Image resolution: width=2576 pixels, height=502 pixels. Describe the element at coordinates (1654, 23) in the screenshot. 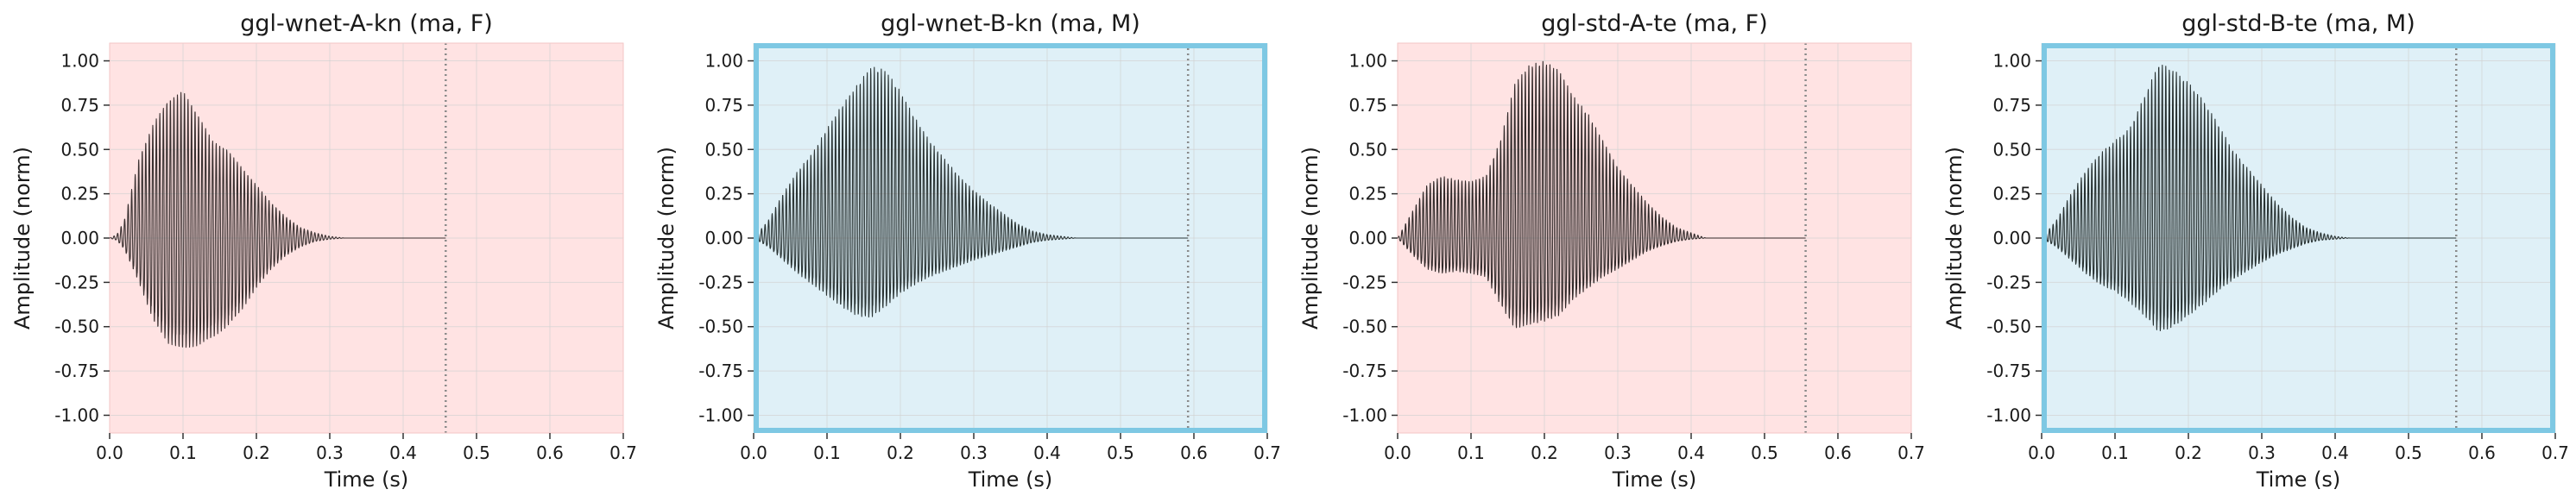

I see `chart-title: ggl-std-A-te (ma, F)` at that location.